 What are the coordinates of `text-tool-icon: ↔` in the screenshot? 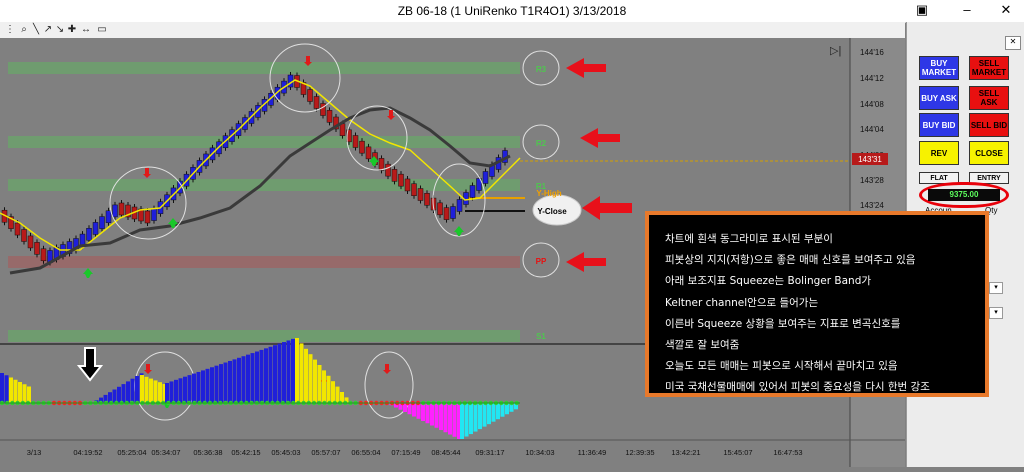 It's located at (86, 29).